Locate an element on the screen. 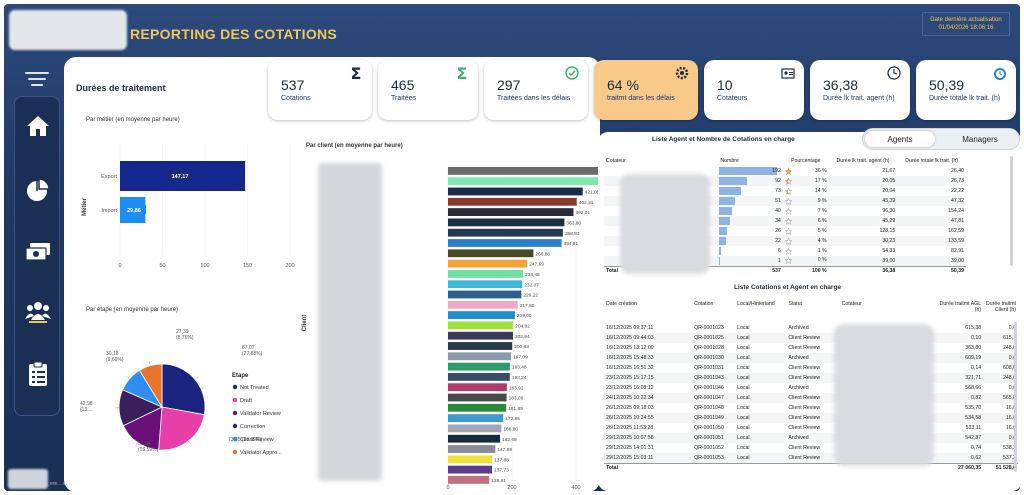 The height and width of the screenshot is (495, 1024). client-value-label: 172,65 is located at coordinates (512, 419).